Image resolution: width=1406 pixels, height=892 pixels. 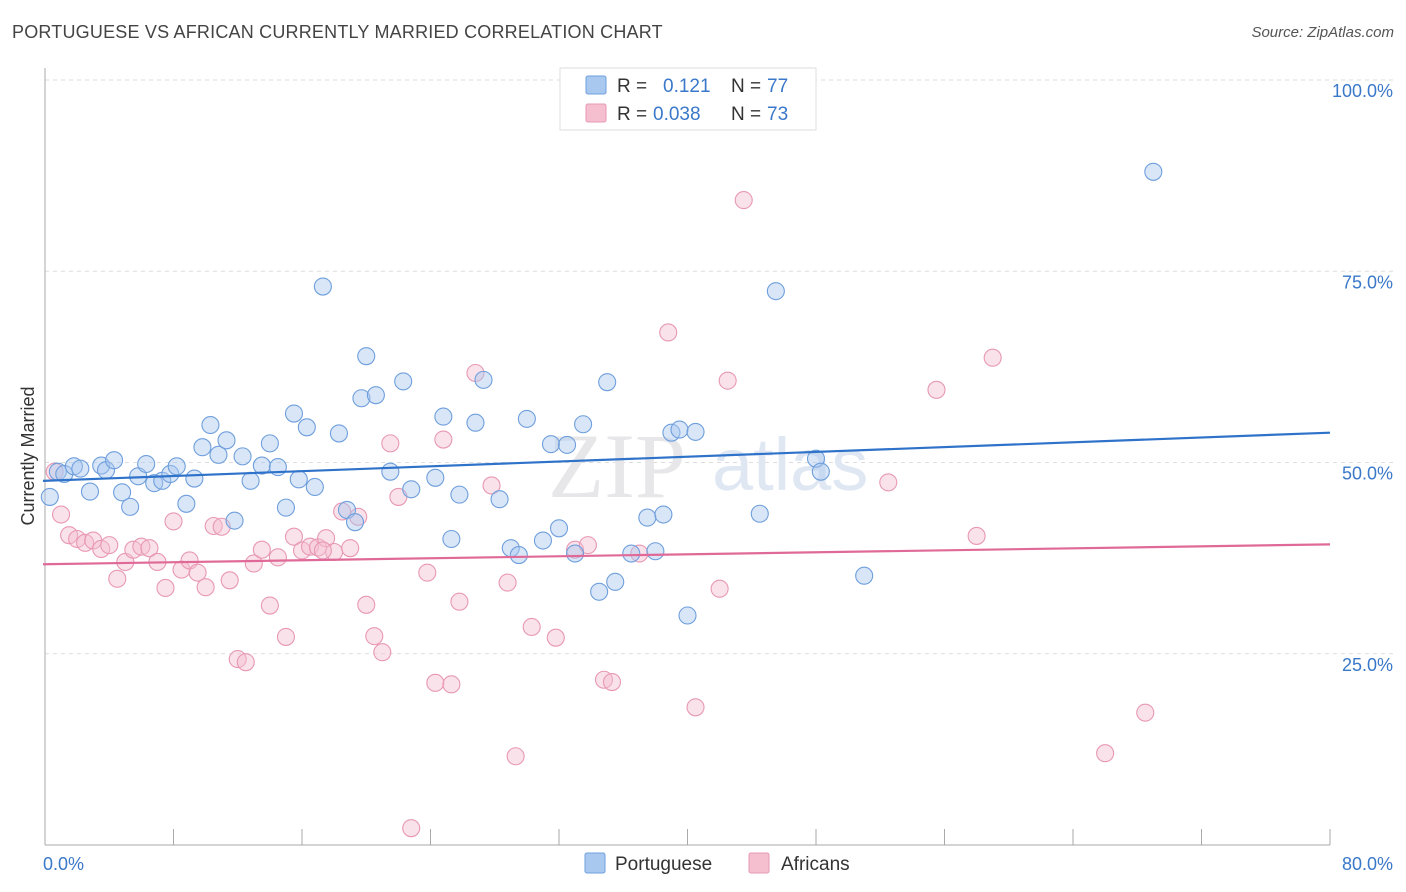 I want to click on x-tick-label: 80.0%, so click(x=1367, y=864).